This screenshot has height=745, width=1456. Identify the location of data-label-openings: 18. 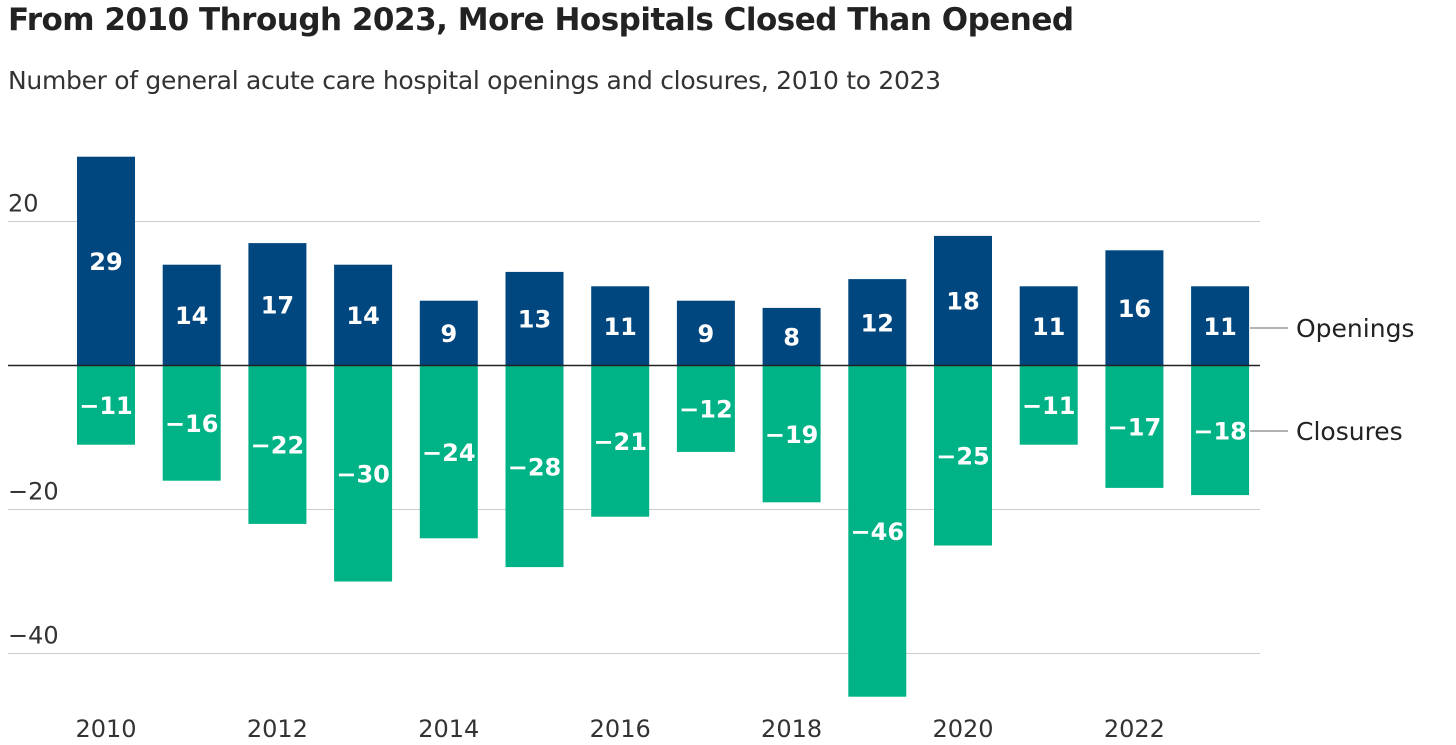
(962, 302).